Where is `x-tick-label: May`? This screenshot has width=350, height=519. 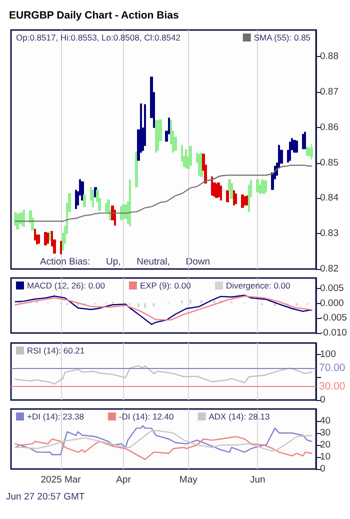
x-tick-label: May is located at coordinates (188, 480).